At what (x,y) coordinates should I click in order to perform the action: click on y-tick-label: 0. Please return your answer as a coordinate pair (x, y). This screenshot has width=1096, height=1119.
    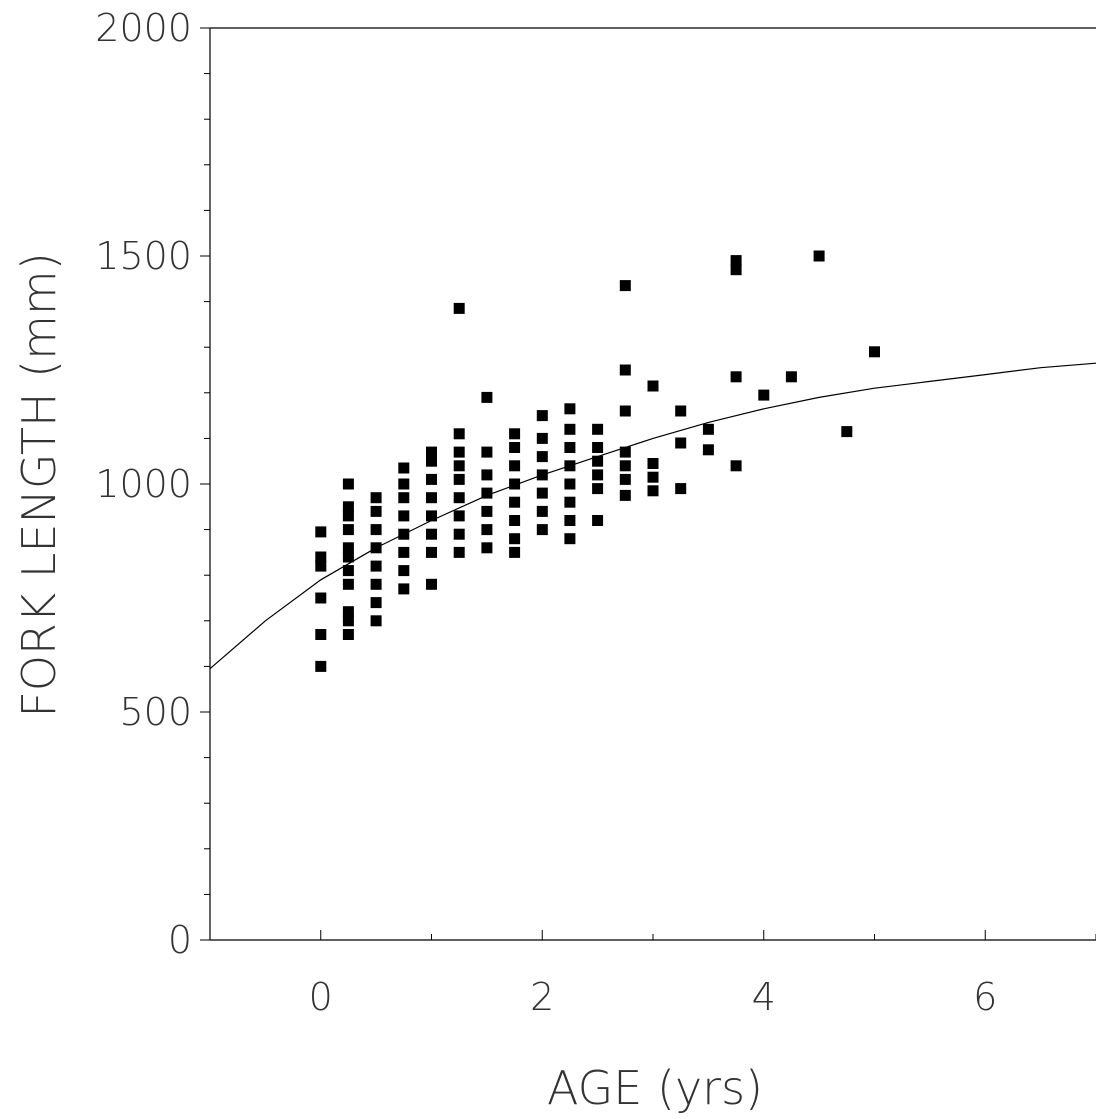
    Looking at the image, I should click on (180, 940).